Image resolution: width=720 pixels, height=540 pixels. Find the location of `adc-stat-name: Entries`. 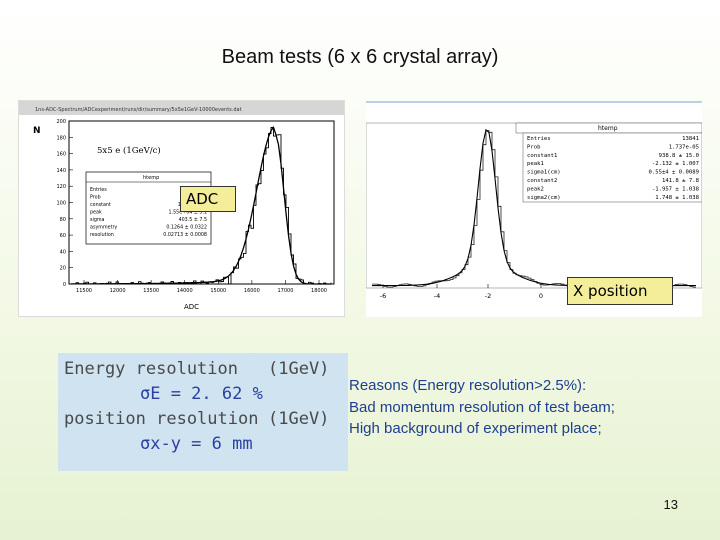

adc-stat-name: Entries is located at coordinates (98, 190).